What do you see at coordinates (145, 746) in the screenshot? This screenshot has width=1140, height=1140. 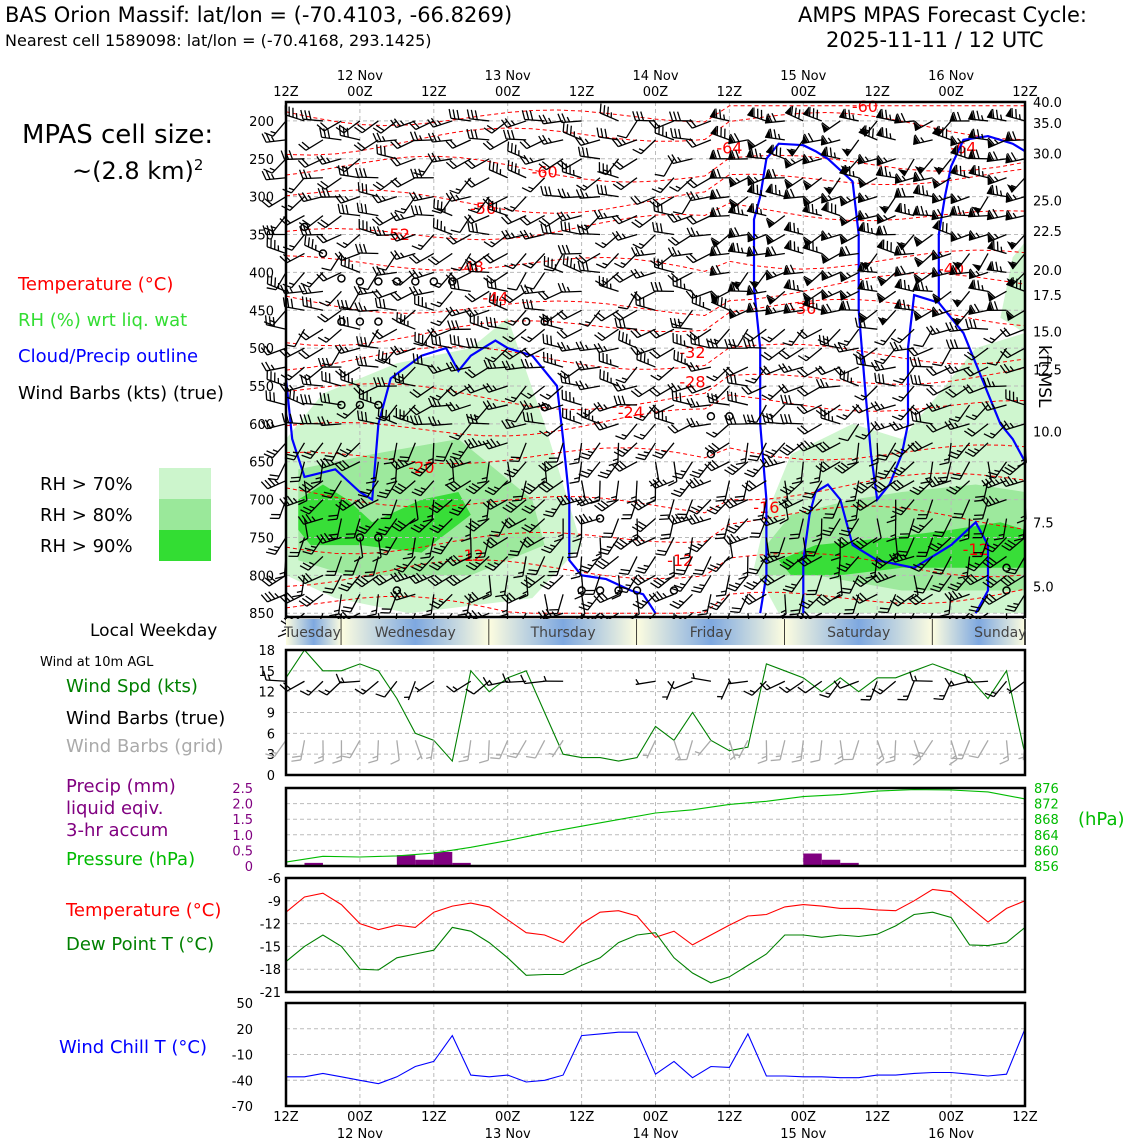 I see `wbarbs-grid-label: Wind Barbs (grid)` at bounding box center [145, 746].